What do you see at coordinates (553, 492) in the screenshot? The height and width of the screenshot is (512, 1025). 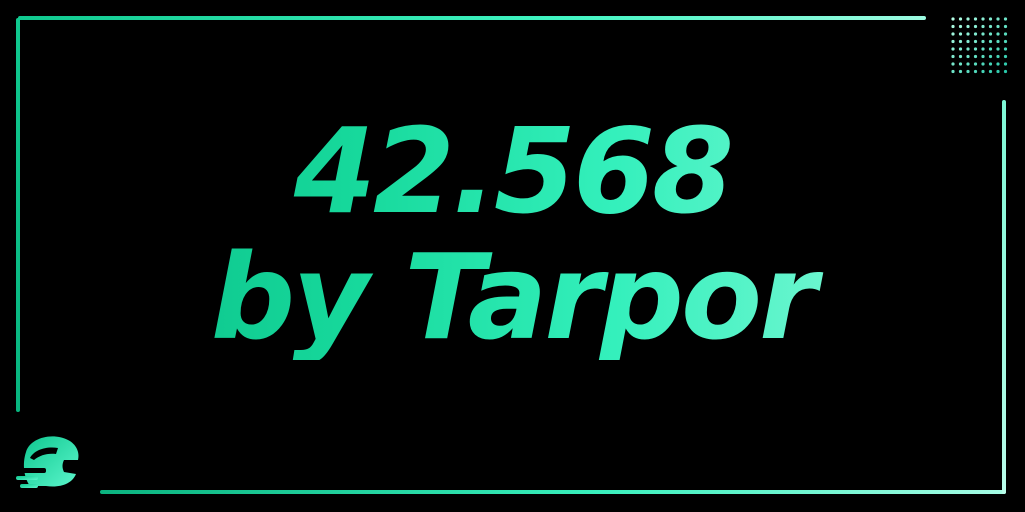 I see `frame-bottom-line` at bounding box center [553, 492].